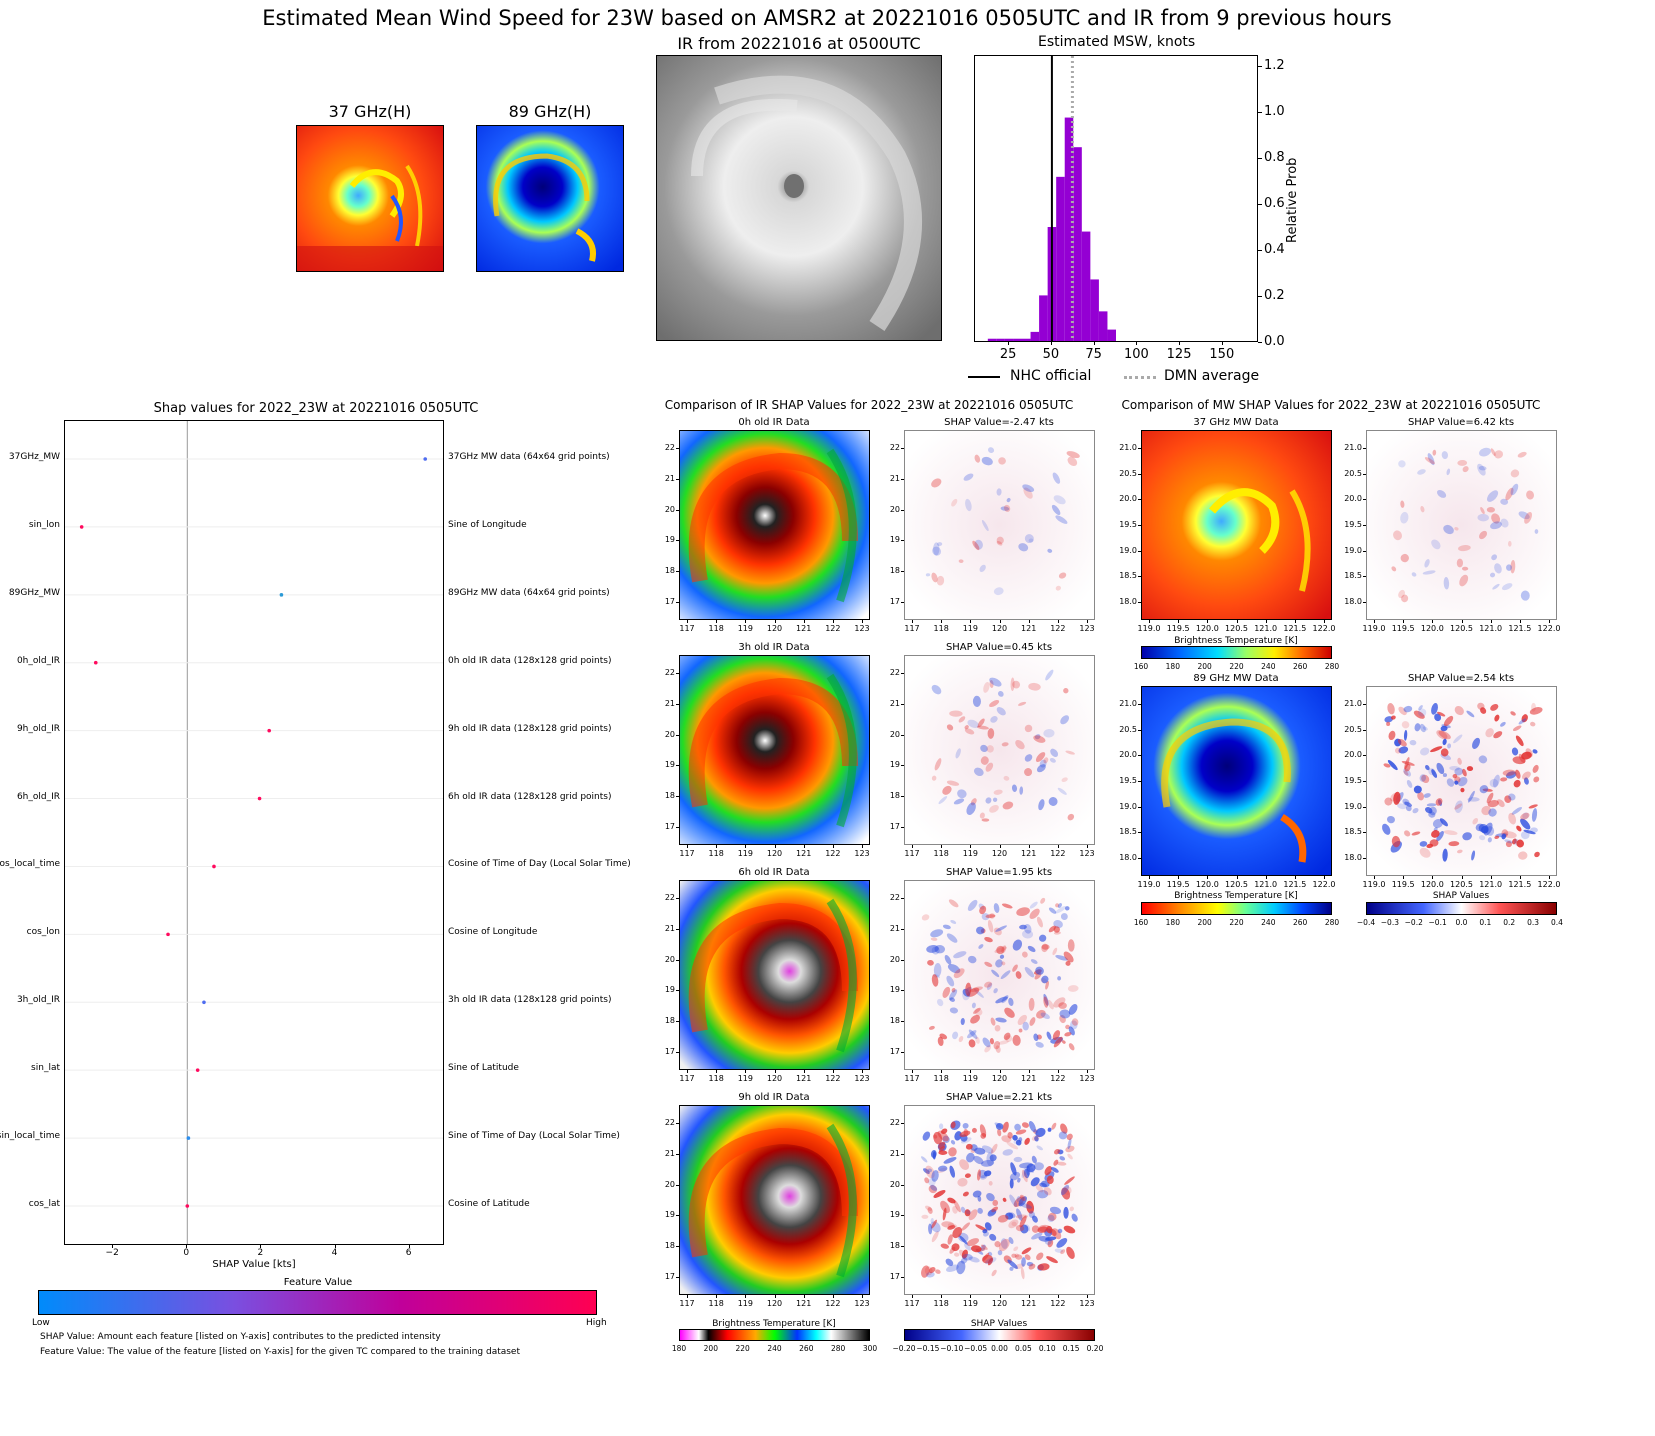 The height and width of the screenshot is (1436, 1655). What do you see at coordinates (1461, 884) in the screenshot?
I see `map-xtick: 120.5` at bounding box center [1461, 884].